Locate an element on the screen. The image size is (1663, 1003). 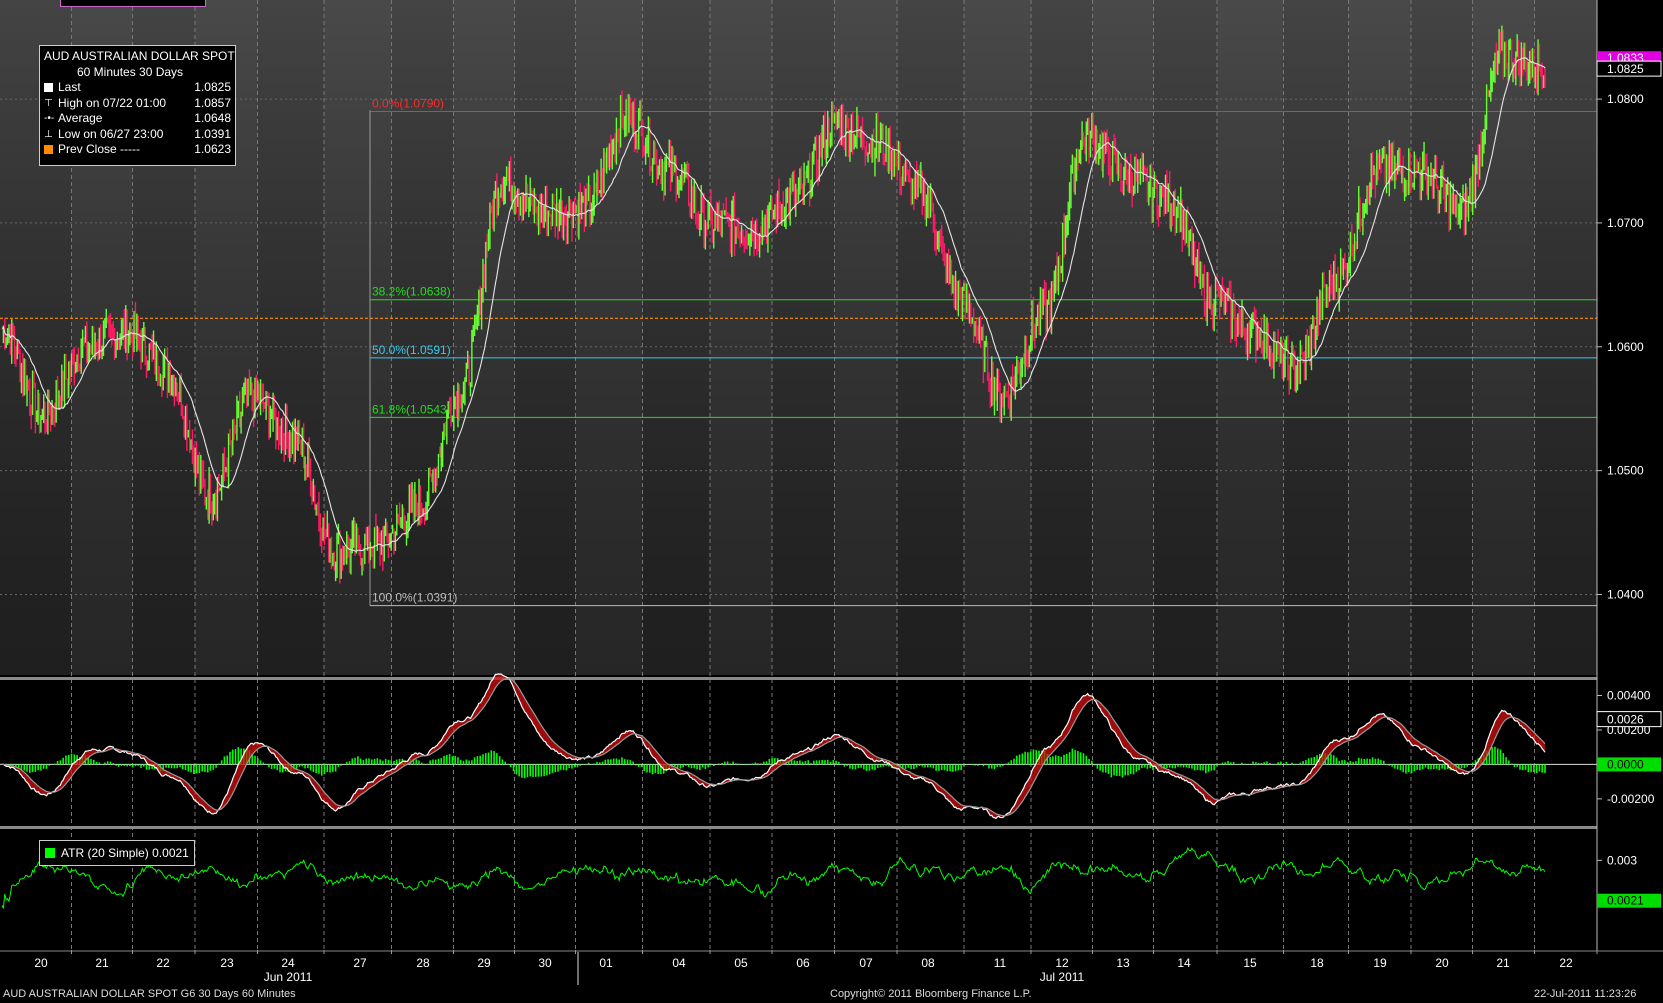
x-tick-label: 15 is located at coordinates (1250, 963).